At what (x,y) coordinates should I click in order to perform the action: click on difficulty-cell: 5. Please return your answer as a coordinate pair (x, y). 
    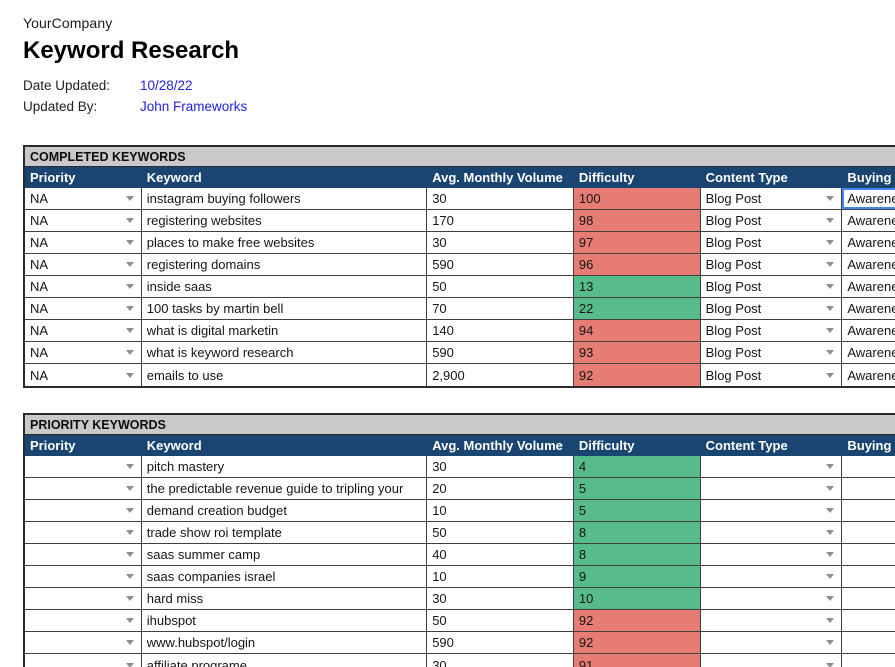
    Looking at the image, I should click on (637, 489).